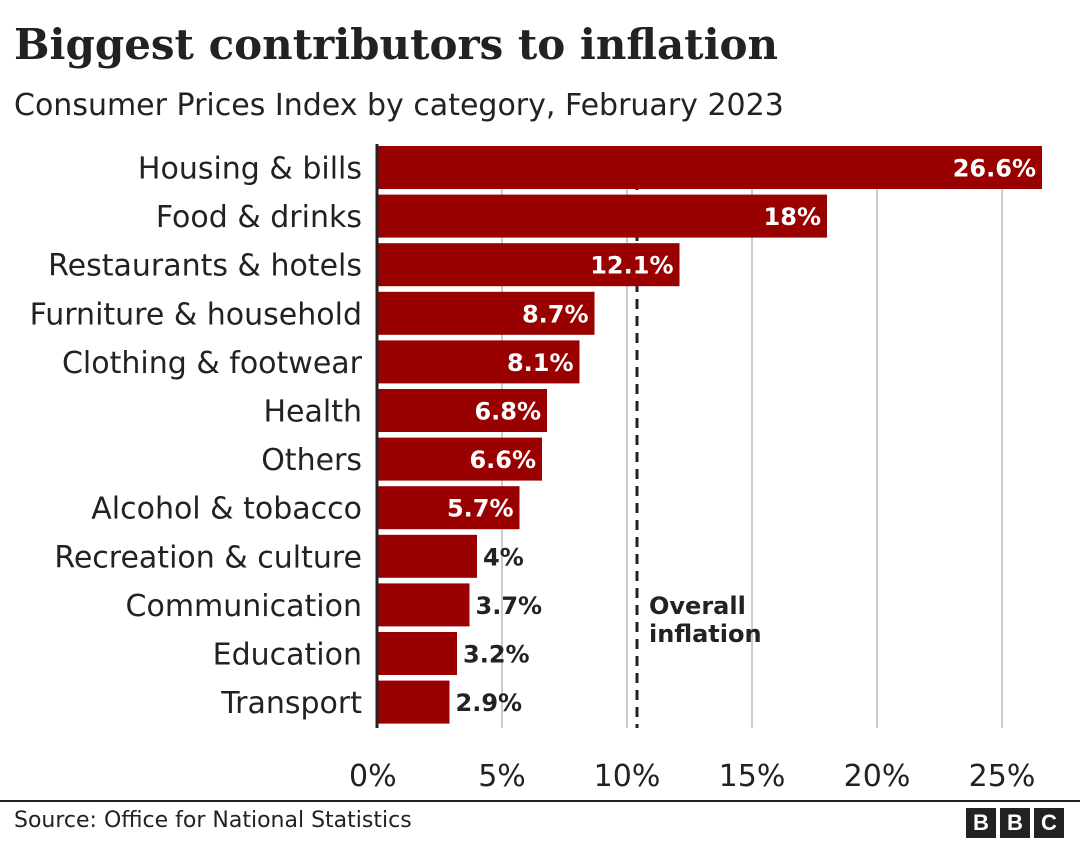 Image resolution: width=1080 pixels, height=844 pixels. What do you see at coordinates (250, 169) in the screenshot?
I see `category-label-0: Housing & bills` at bounding box center [250, 169].